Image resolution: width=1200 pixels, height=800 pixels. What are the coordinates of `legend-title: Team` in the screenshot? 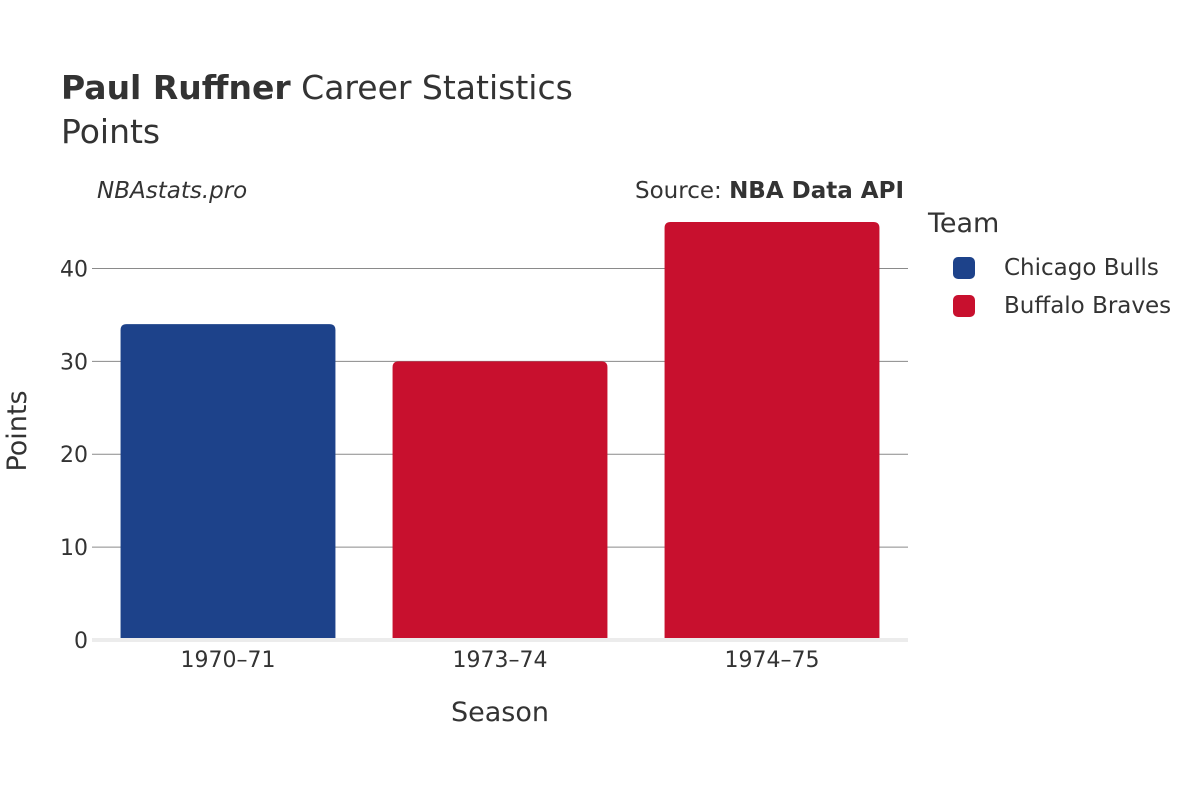 It's located at (964, 223).